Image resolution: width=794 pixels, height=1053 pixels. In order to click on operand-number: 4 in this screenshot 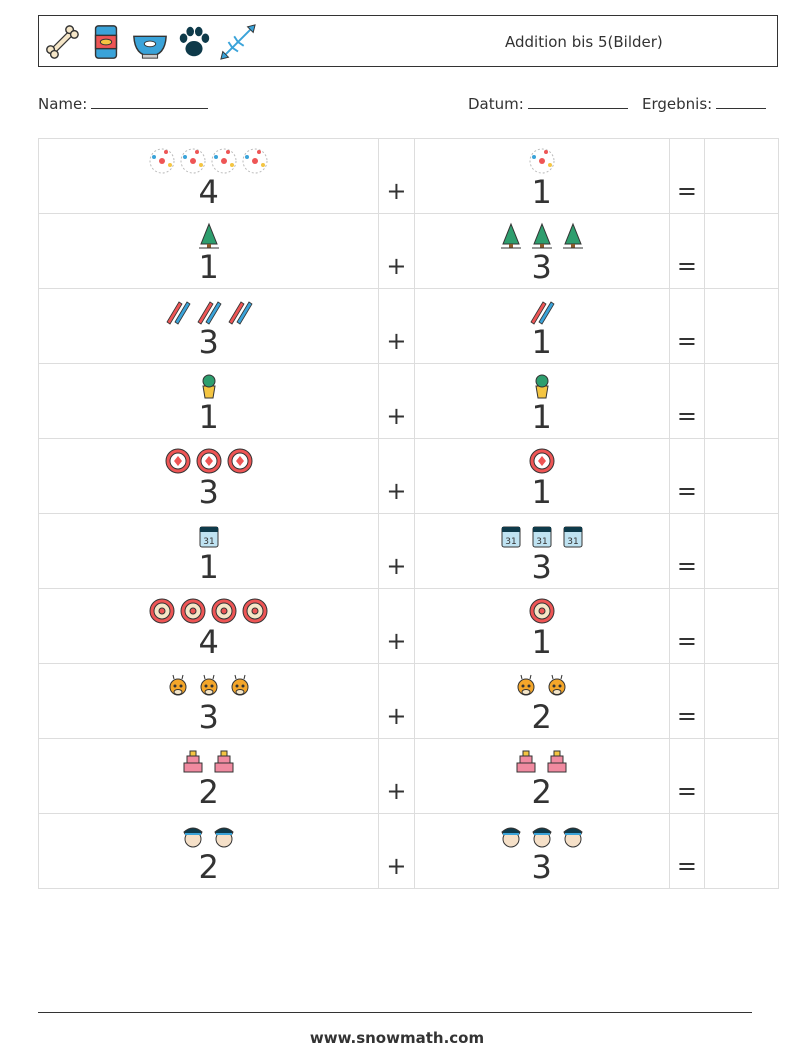, I will do `click(208, 192)`.